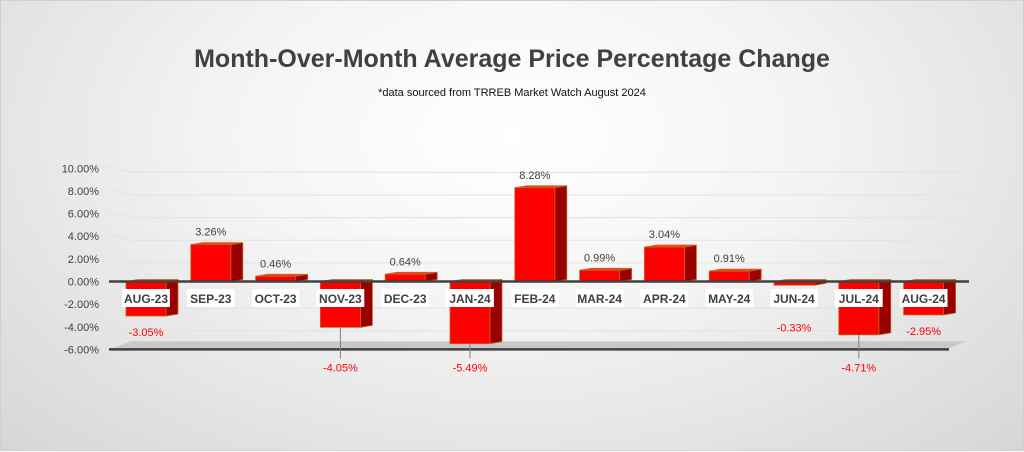 This screenshot has width=1024, height=452. I want to click on category-label: MAR-24, so click(599, 299).